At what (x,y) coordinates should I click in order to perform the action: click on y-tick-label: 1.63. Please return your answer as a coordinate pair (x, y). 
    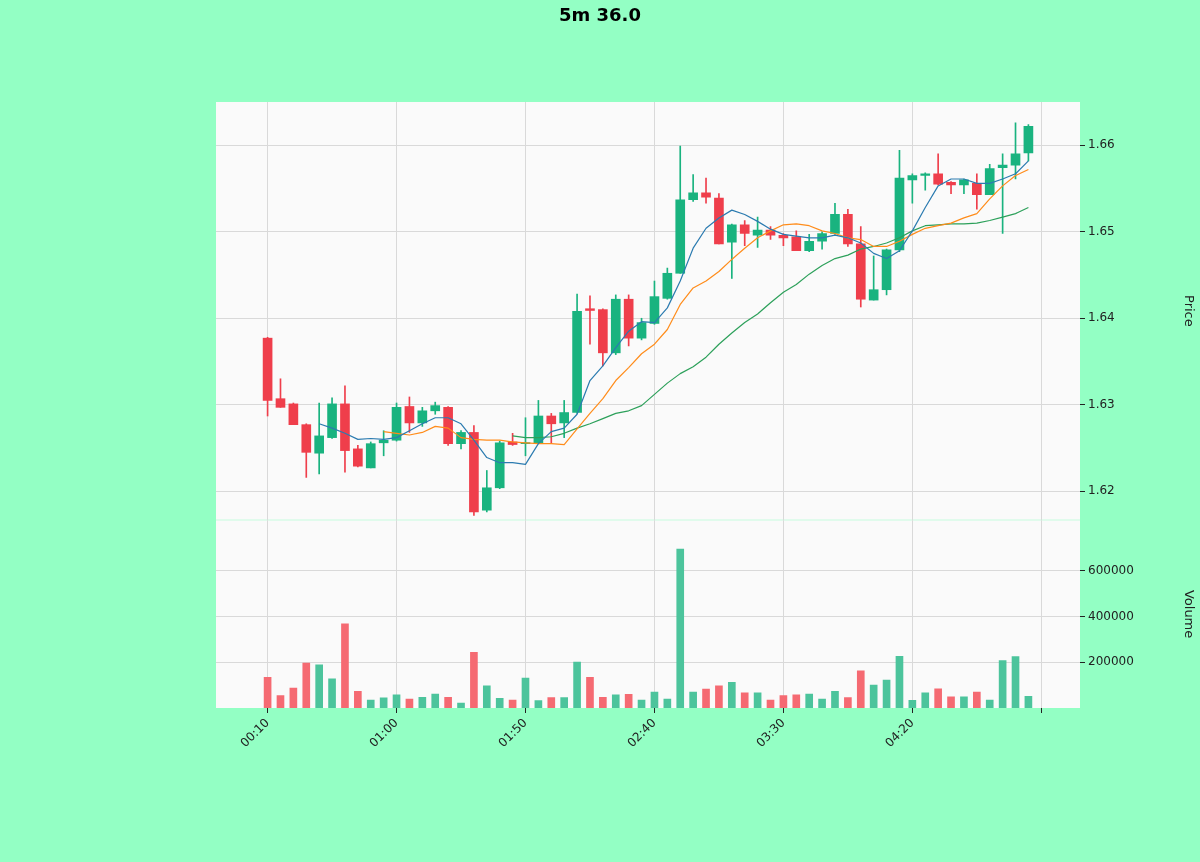
    Looking at the image, I should click on (1101, 403).